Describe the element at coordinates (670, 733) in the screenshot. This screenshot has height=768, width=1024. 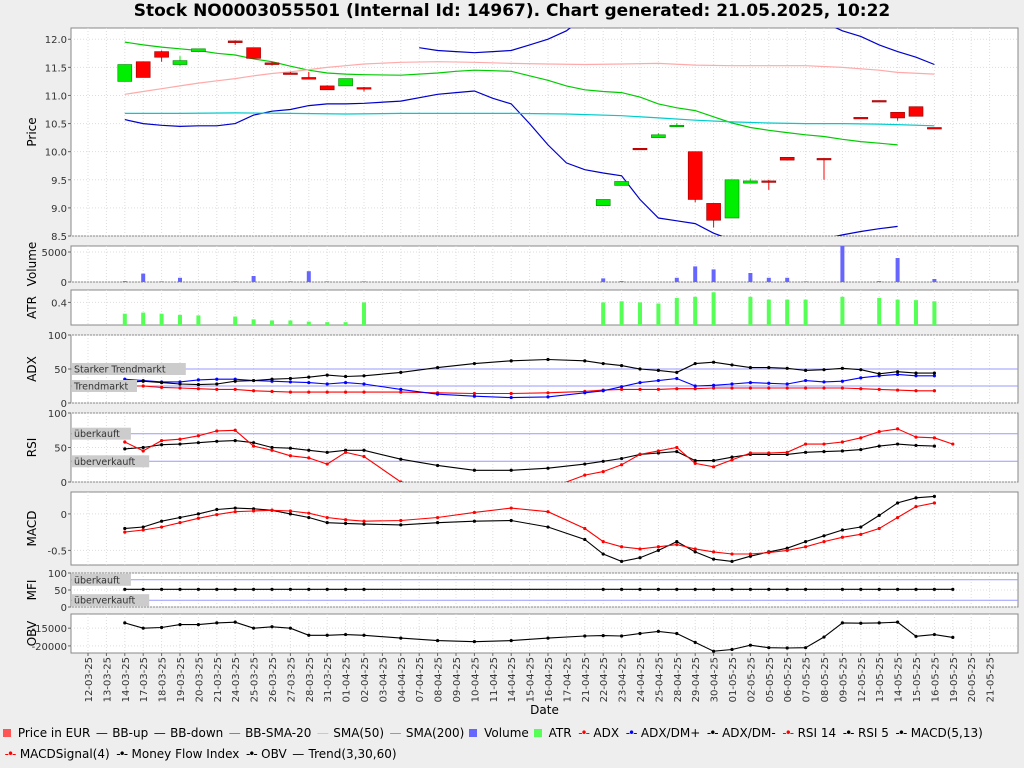
I see `legend-label: ADX/DM+` at that location.